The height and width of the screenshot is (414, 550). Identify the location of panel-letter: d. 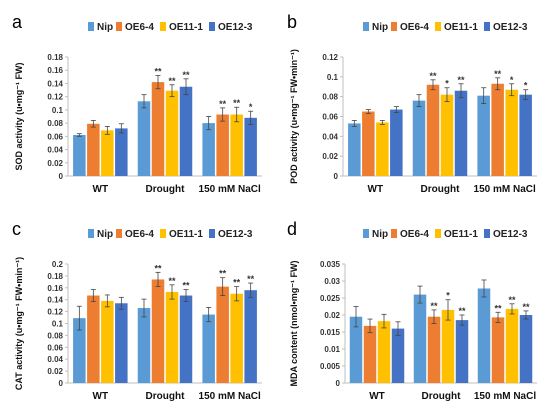
(292, 229).